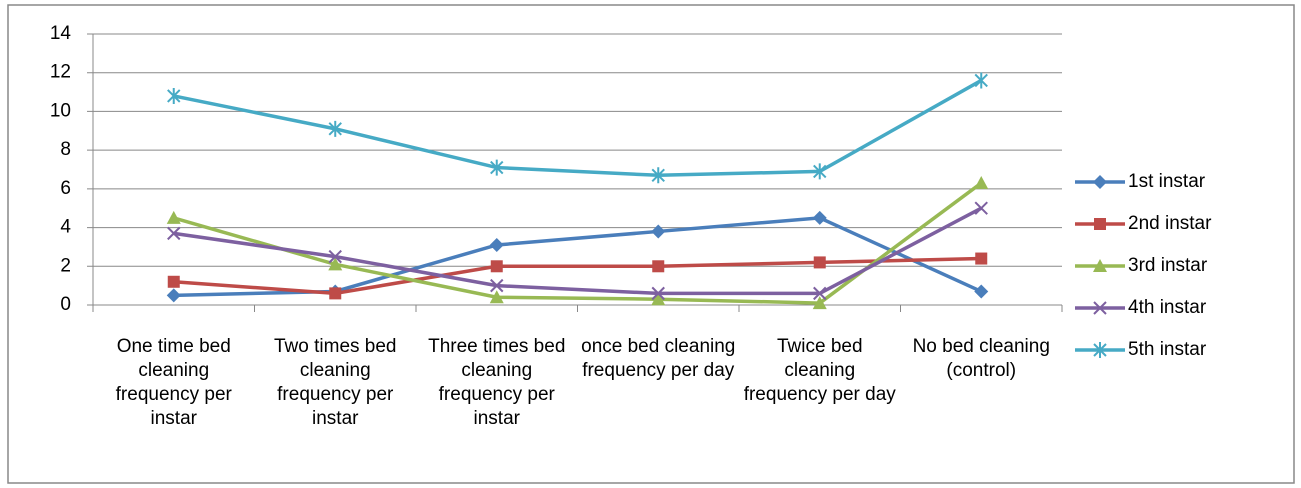 The width and height of the screenshot is (1301, 488). I want to click on legend-label: 5th instar, so click(1167, 349).